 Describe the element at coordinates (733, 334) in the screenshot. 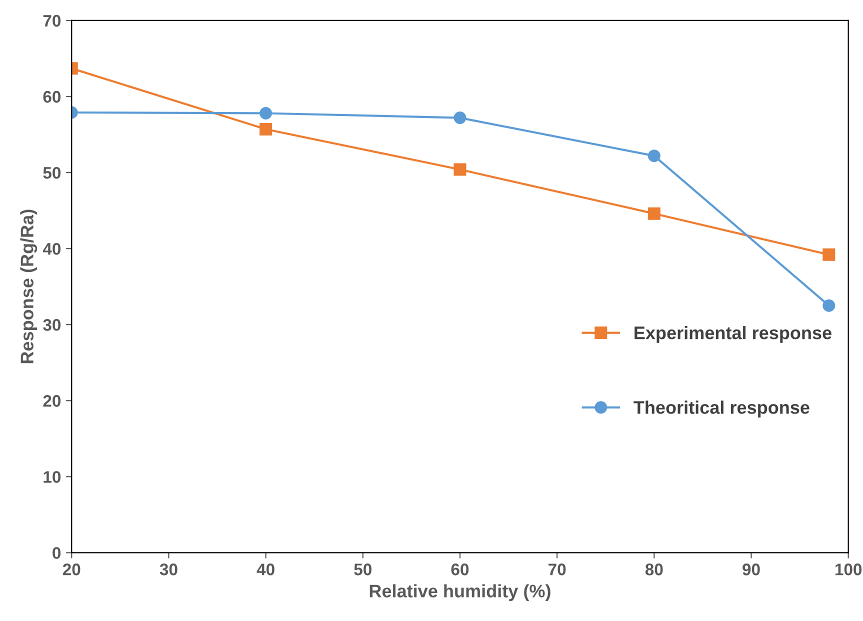

I see `legend-label: Experimental response` at that location.